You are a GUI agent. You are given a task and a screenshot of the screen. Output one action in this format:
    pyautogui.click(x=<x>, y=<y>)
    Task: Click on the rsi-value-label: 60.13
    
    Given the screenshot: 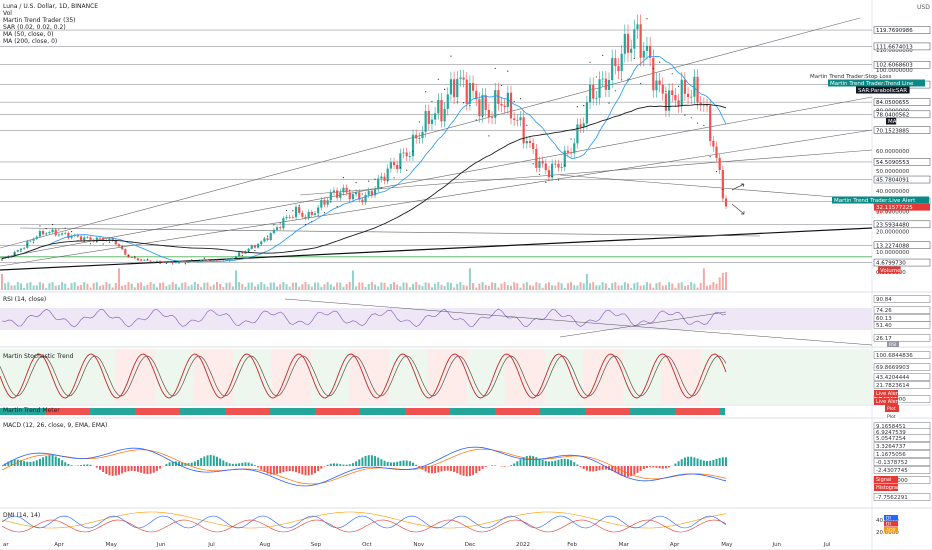 What is the action you would take?
    pyautogui.click(x=884, y=319)
    